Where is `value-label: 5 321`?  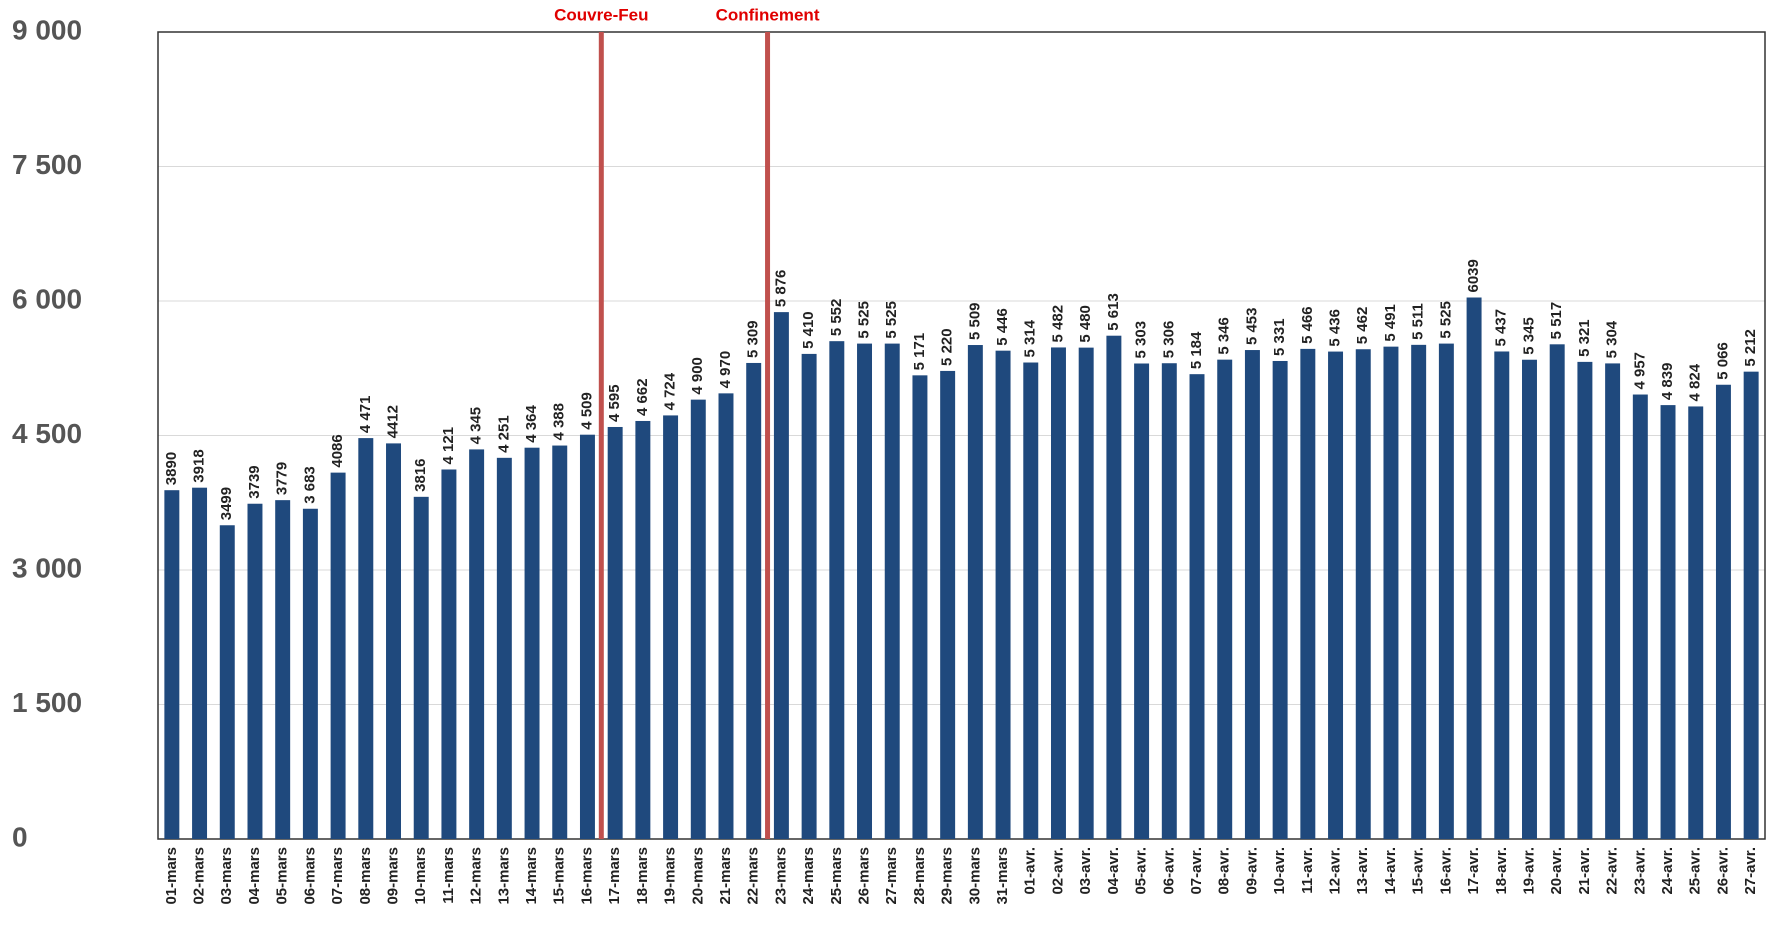
value-label: 5 321 is located at coordinates (1584, 338).